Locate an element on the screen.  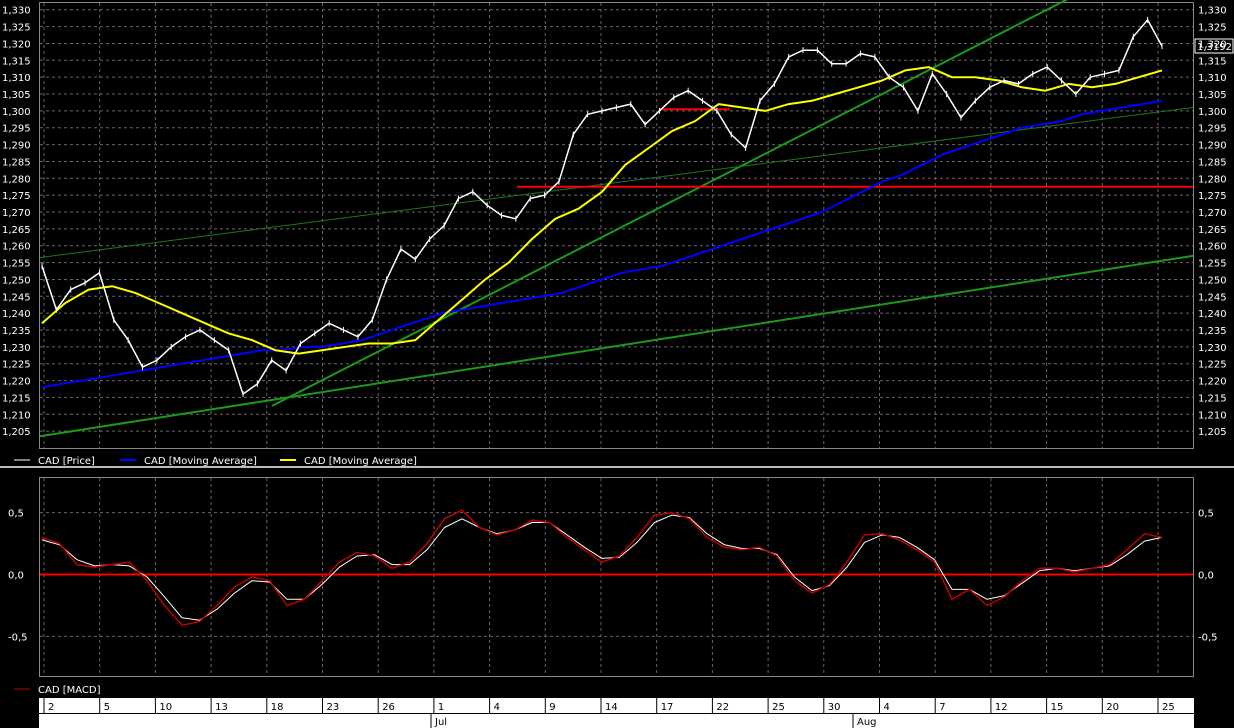
y-tick-label-left: 1,275 is located at coordinates (16, 196).